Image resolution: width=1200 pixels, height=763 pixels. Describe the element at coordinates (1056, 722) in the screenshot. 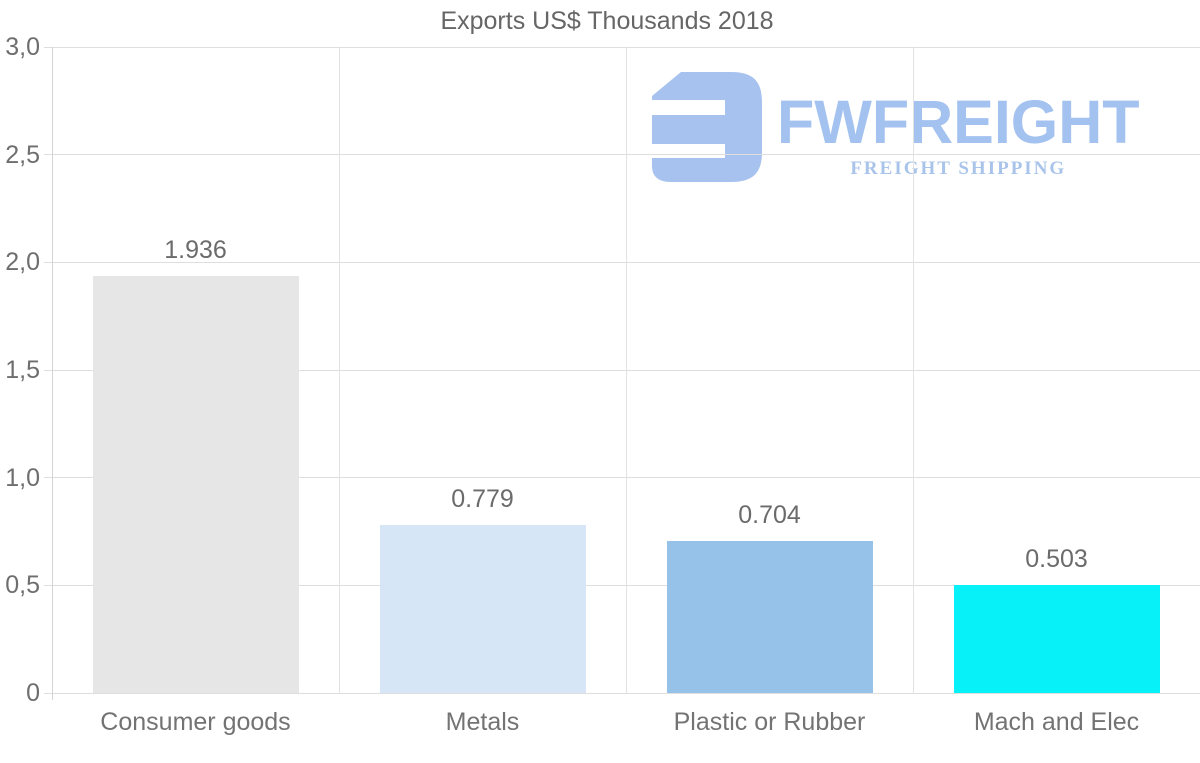

I see `x-category-label: Mach and Elec` at that location.